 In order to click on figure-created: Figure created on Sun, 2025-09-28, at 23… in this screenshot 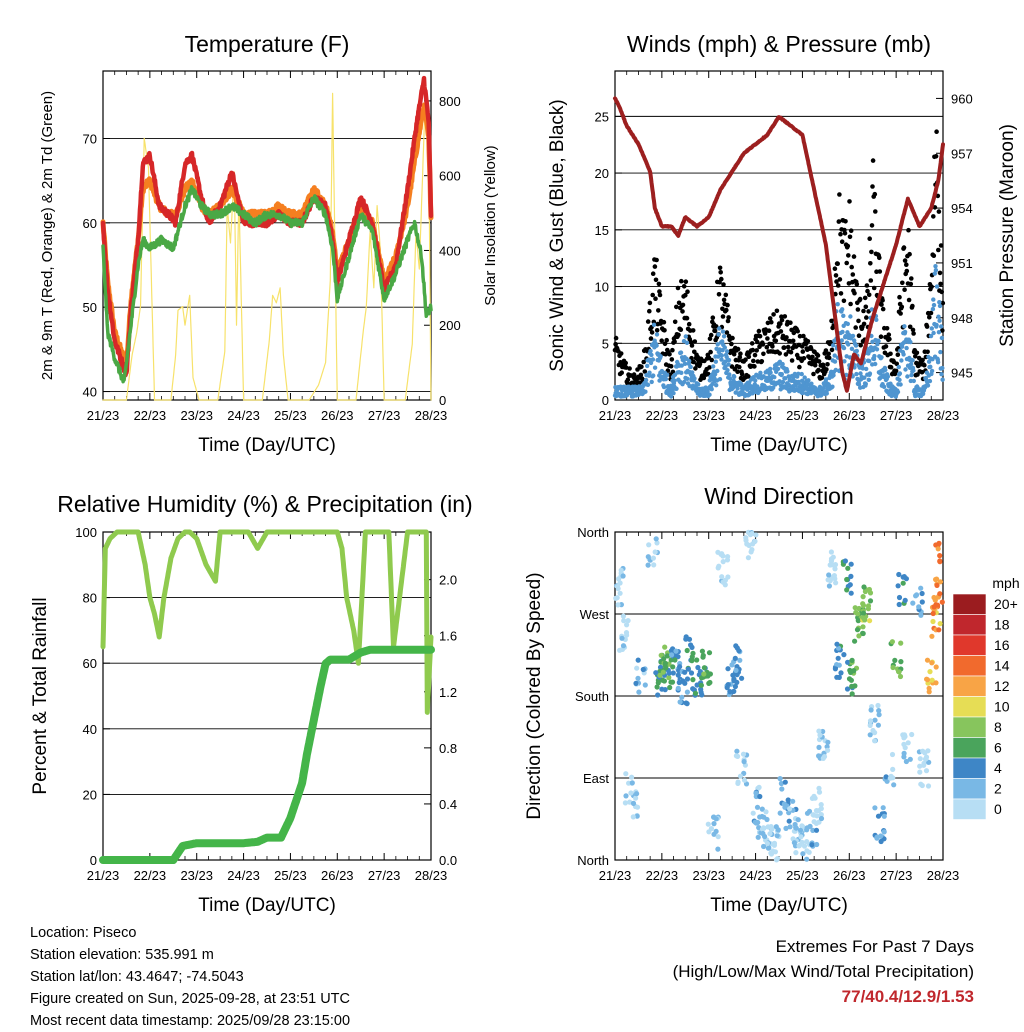, I will do `click(190, 999)`.